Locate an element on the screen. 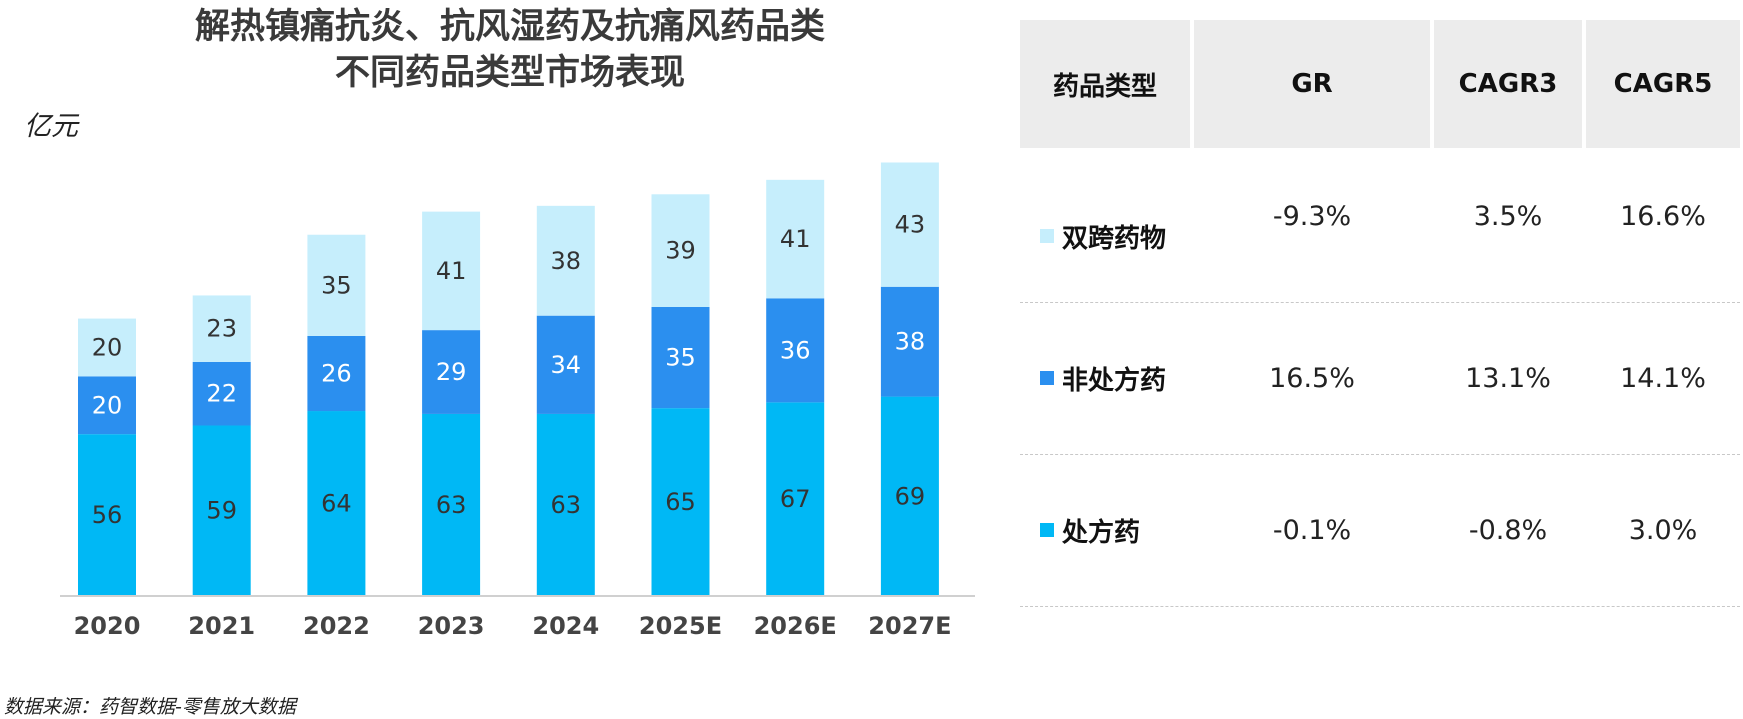 This screenshot has width=1743, height=719. data-label-2027e-series0: 69 is located at coordinates (910, 496).